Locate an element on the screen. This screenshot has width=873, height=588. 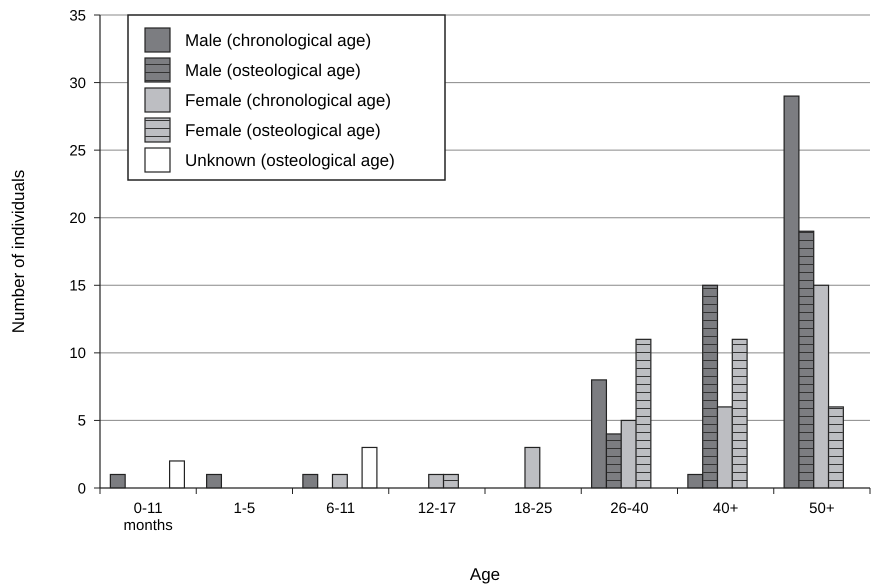
y-tick-label: 0 is located at coordinates (82, 489).